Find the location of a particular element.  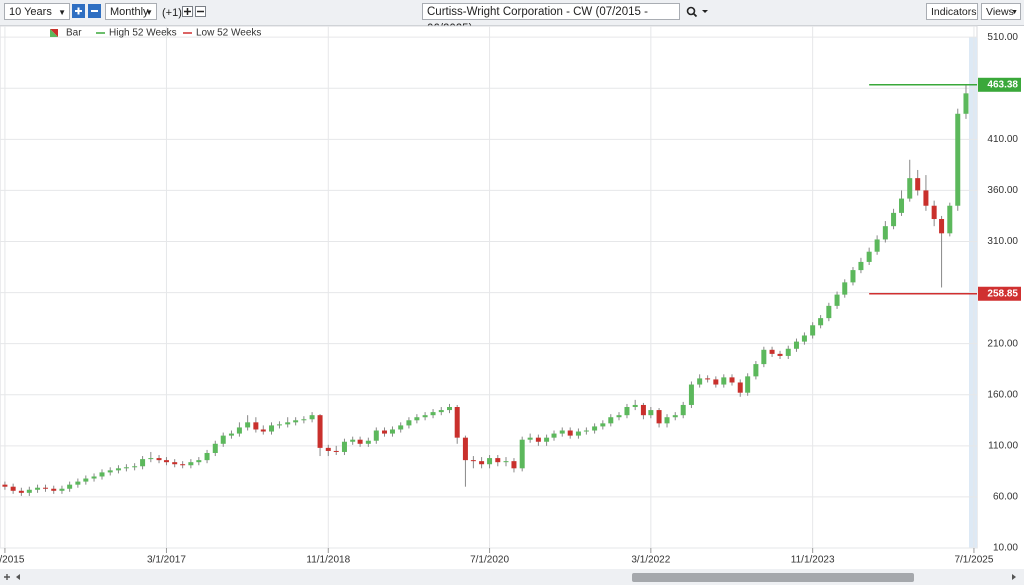

x-tick-label: 7/1/2015 is located at coordinates (12, 560).